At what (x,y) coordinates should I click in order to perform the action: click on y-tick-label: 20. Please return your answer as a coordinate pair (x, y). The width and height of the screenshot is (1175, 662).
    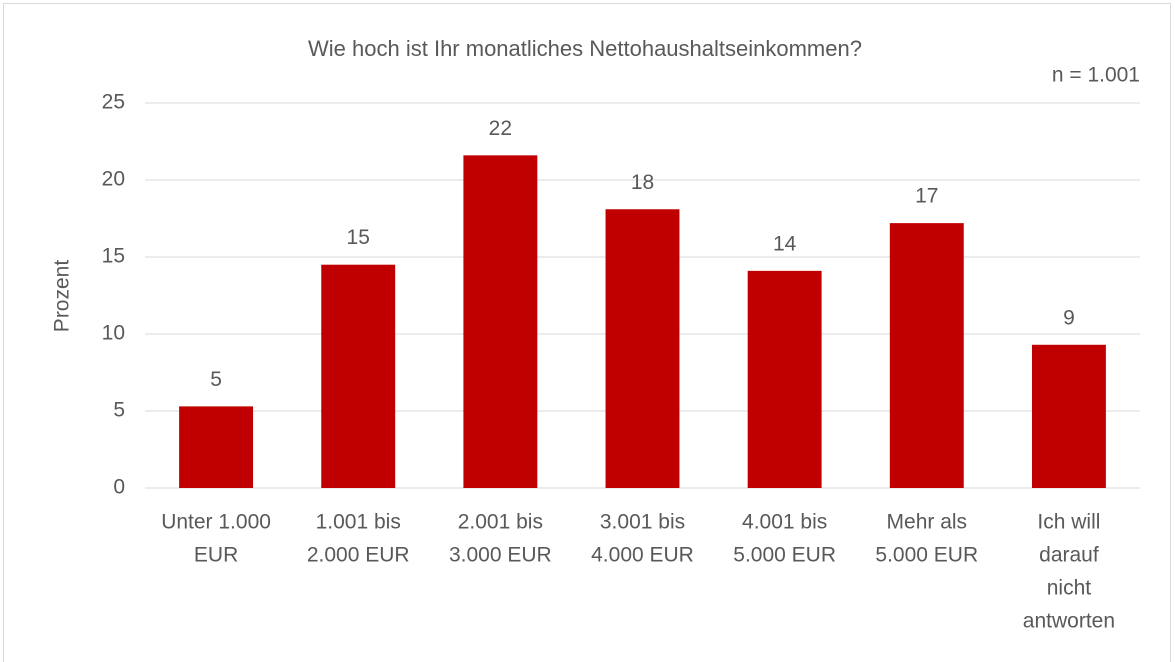
    Looking at the image, I should click on (113, 179).